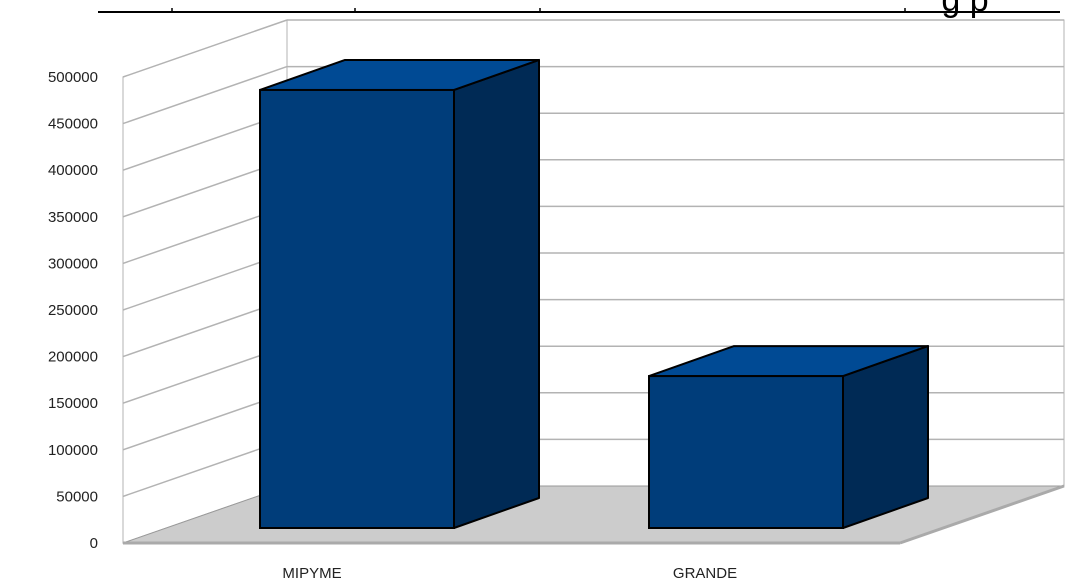  Describe the element at coordinates (73, 263) in the screenshot. I see `y-tick-label: 300000` at that location.